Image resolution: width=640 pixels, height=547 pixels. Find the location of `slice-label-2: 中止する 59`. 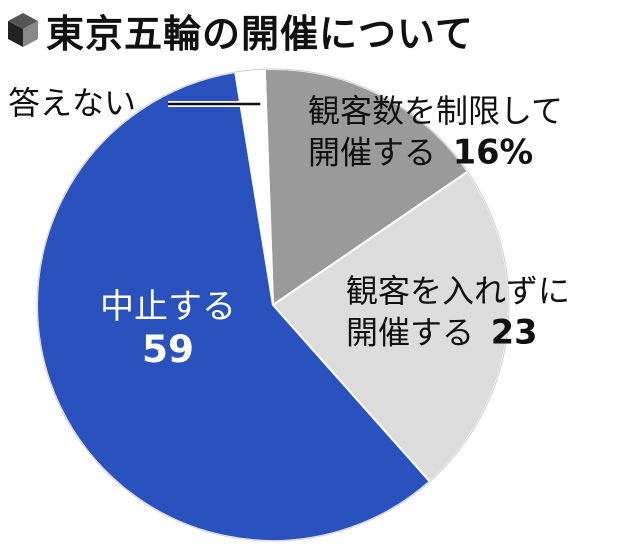

slice-label-2: 中止する 59 is located at coordinates (168, 329).